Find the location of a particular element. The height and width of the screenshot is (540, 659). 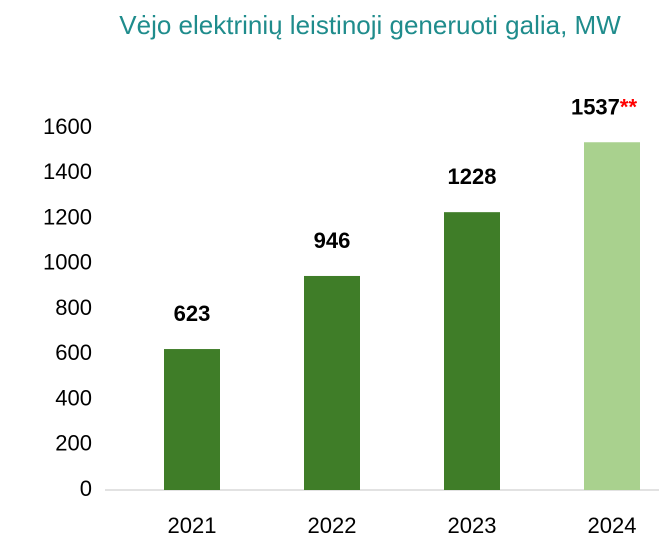

x-tick-label: 2023 is located at coordinates (472, 525).